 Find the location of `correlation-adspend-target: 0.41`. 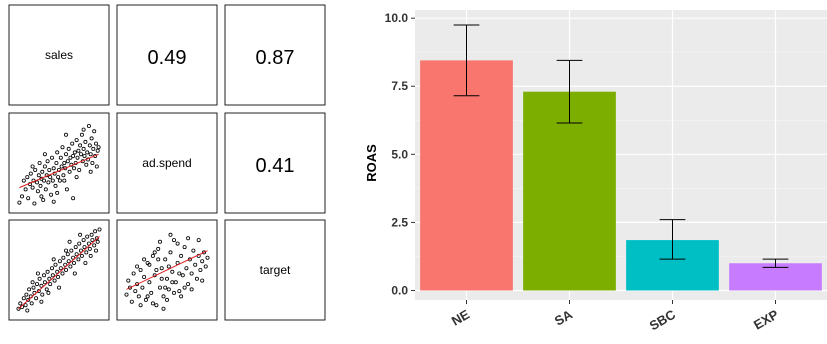

correlation-adspend-target: 0.41 is located at coordinates (275, 166).